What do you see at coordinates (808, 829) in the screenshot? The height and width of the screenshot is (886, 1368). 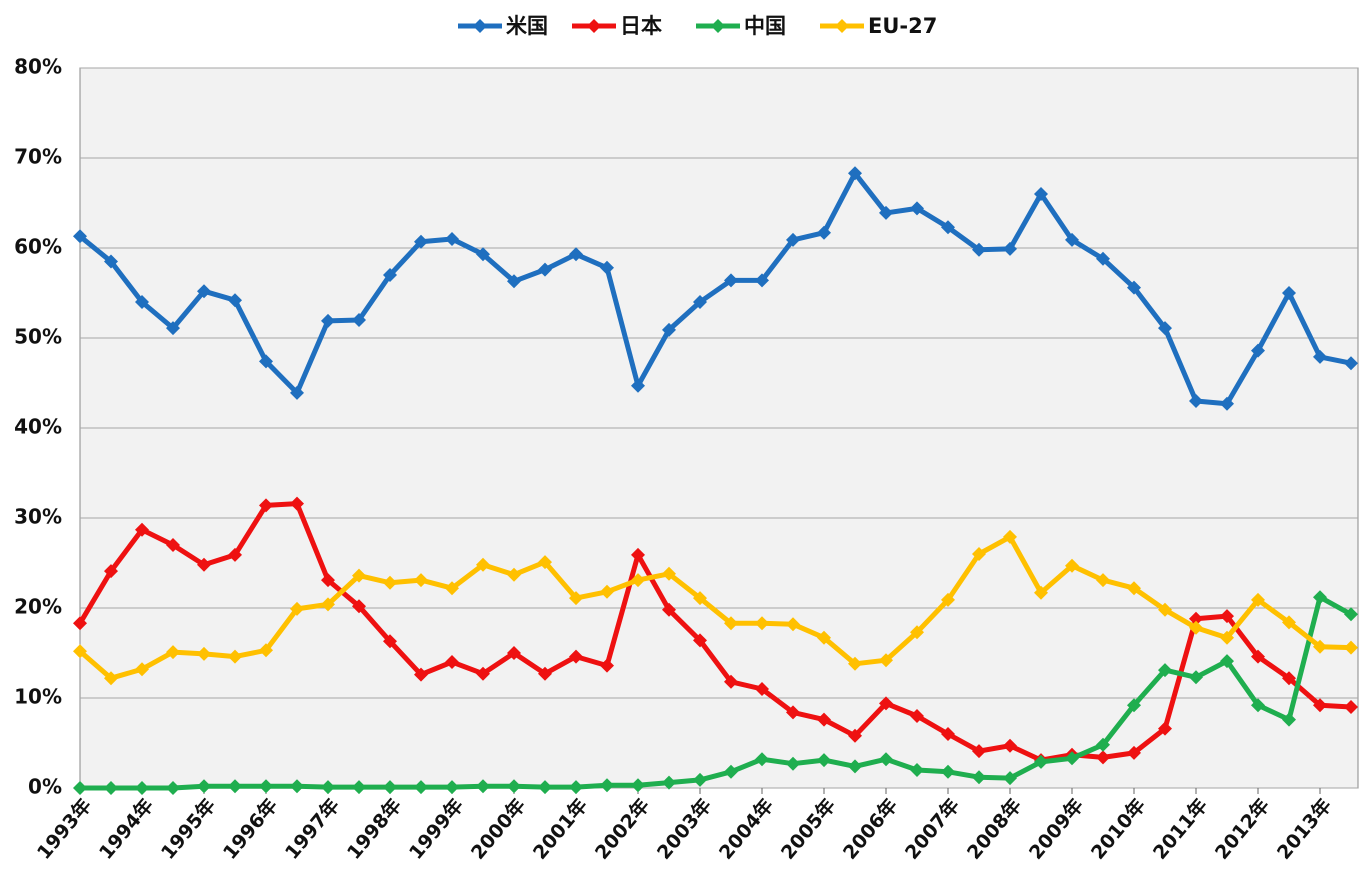 I see `x-tick-label: 2005年` at bounding box center [808, 829].